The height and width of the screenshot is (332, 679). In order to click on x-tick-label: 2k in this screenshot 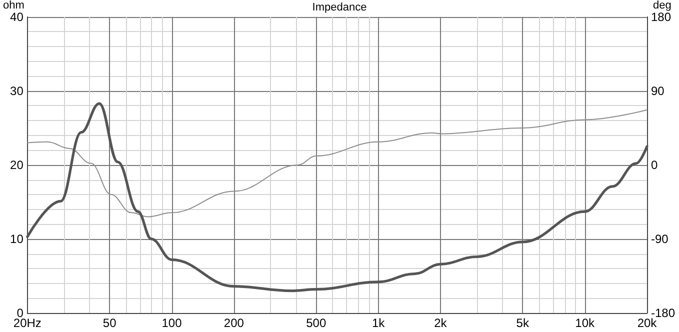, I will do `click(441, 323)`.